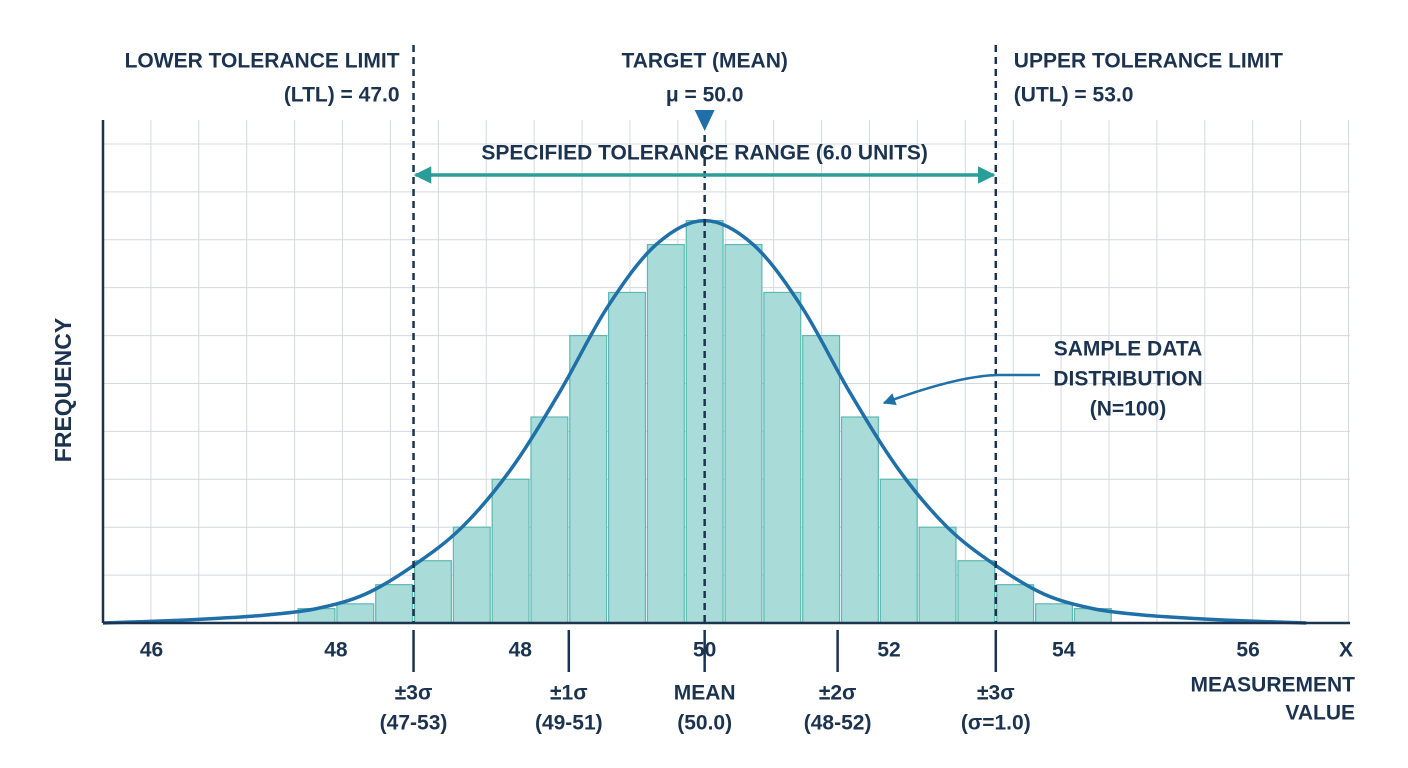  I want to click on y-axis-label: FREQUENCY, so click(63, 390).